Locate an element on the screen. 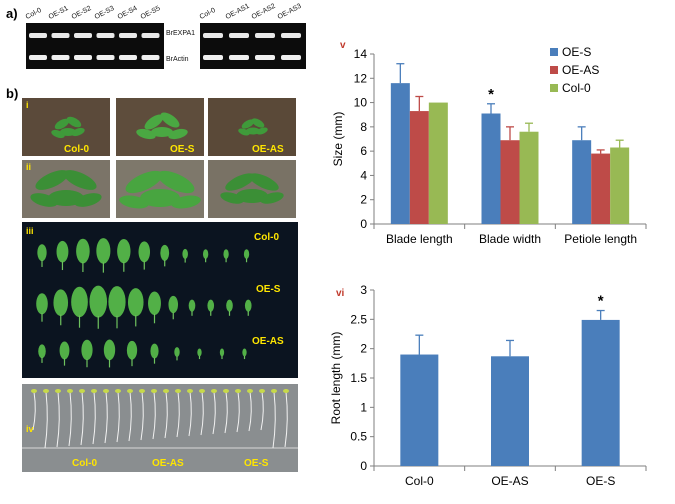  gel-antisense is located at coordinates (253, 46).